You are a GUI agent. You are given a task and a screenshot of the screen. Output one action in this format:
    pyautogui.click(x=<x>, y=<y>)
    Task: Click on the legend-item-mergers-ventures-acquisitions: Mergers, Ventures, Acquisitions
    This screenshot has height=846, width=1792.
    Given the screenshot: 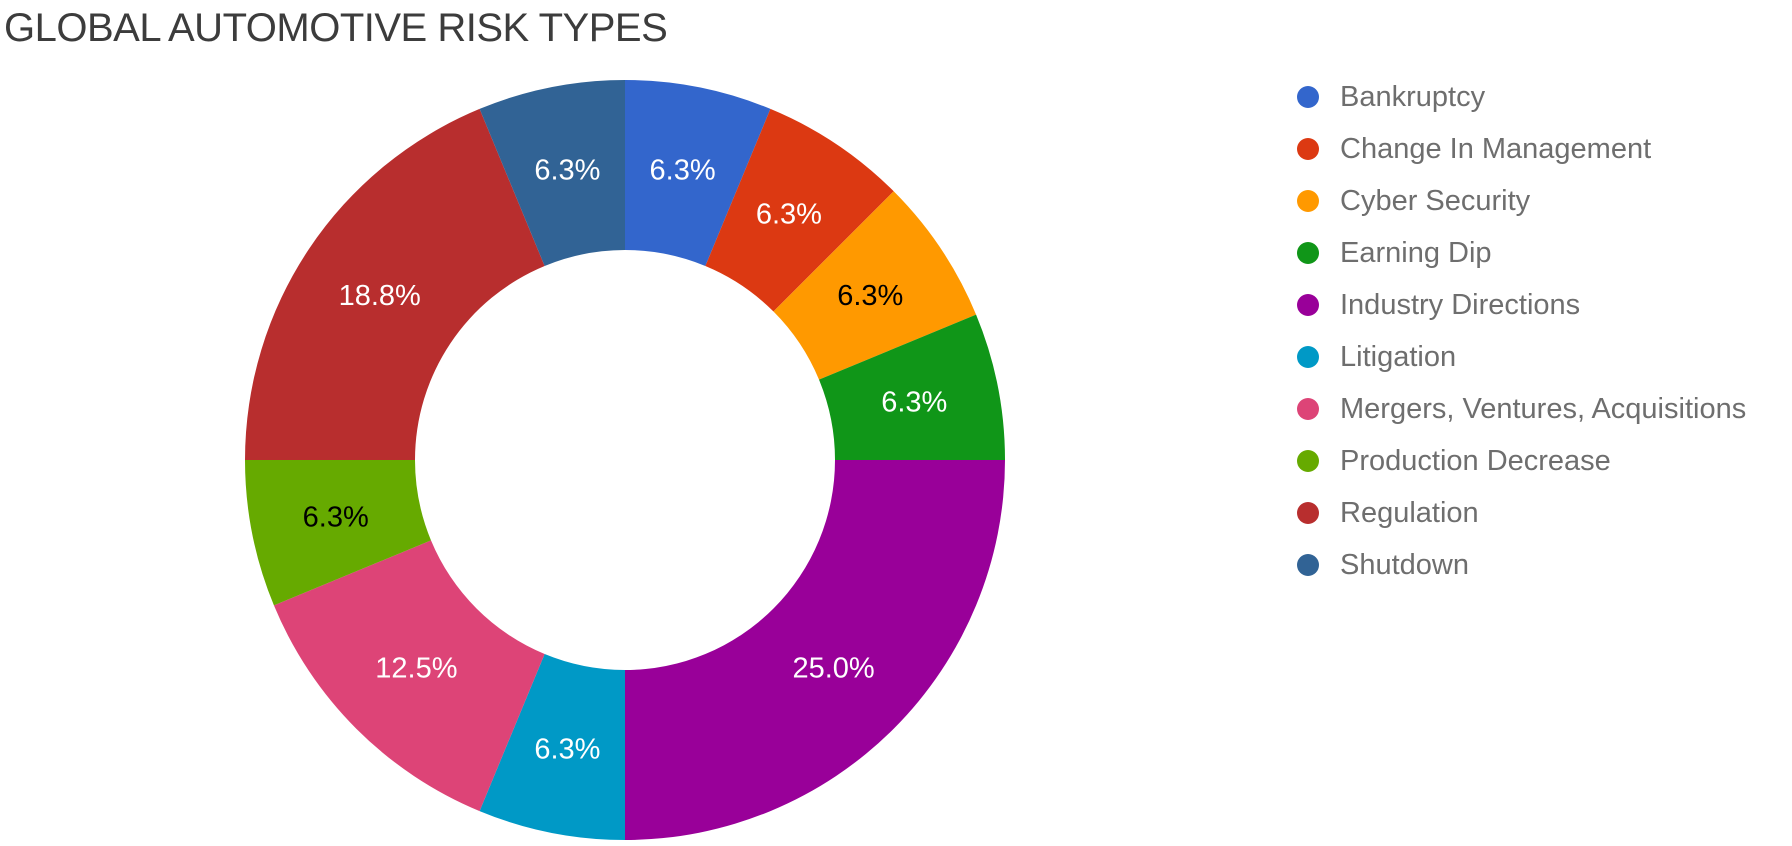 What is the action you would take?
    pyautogui.click(x=1521, y=409)
    